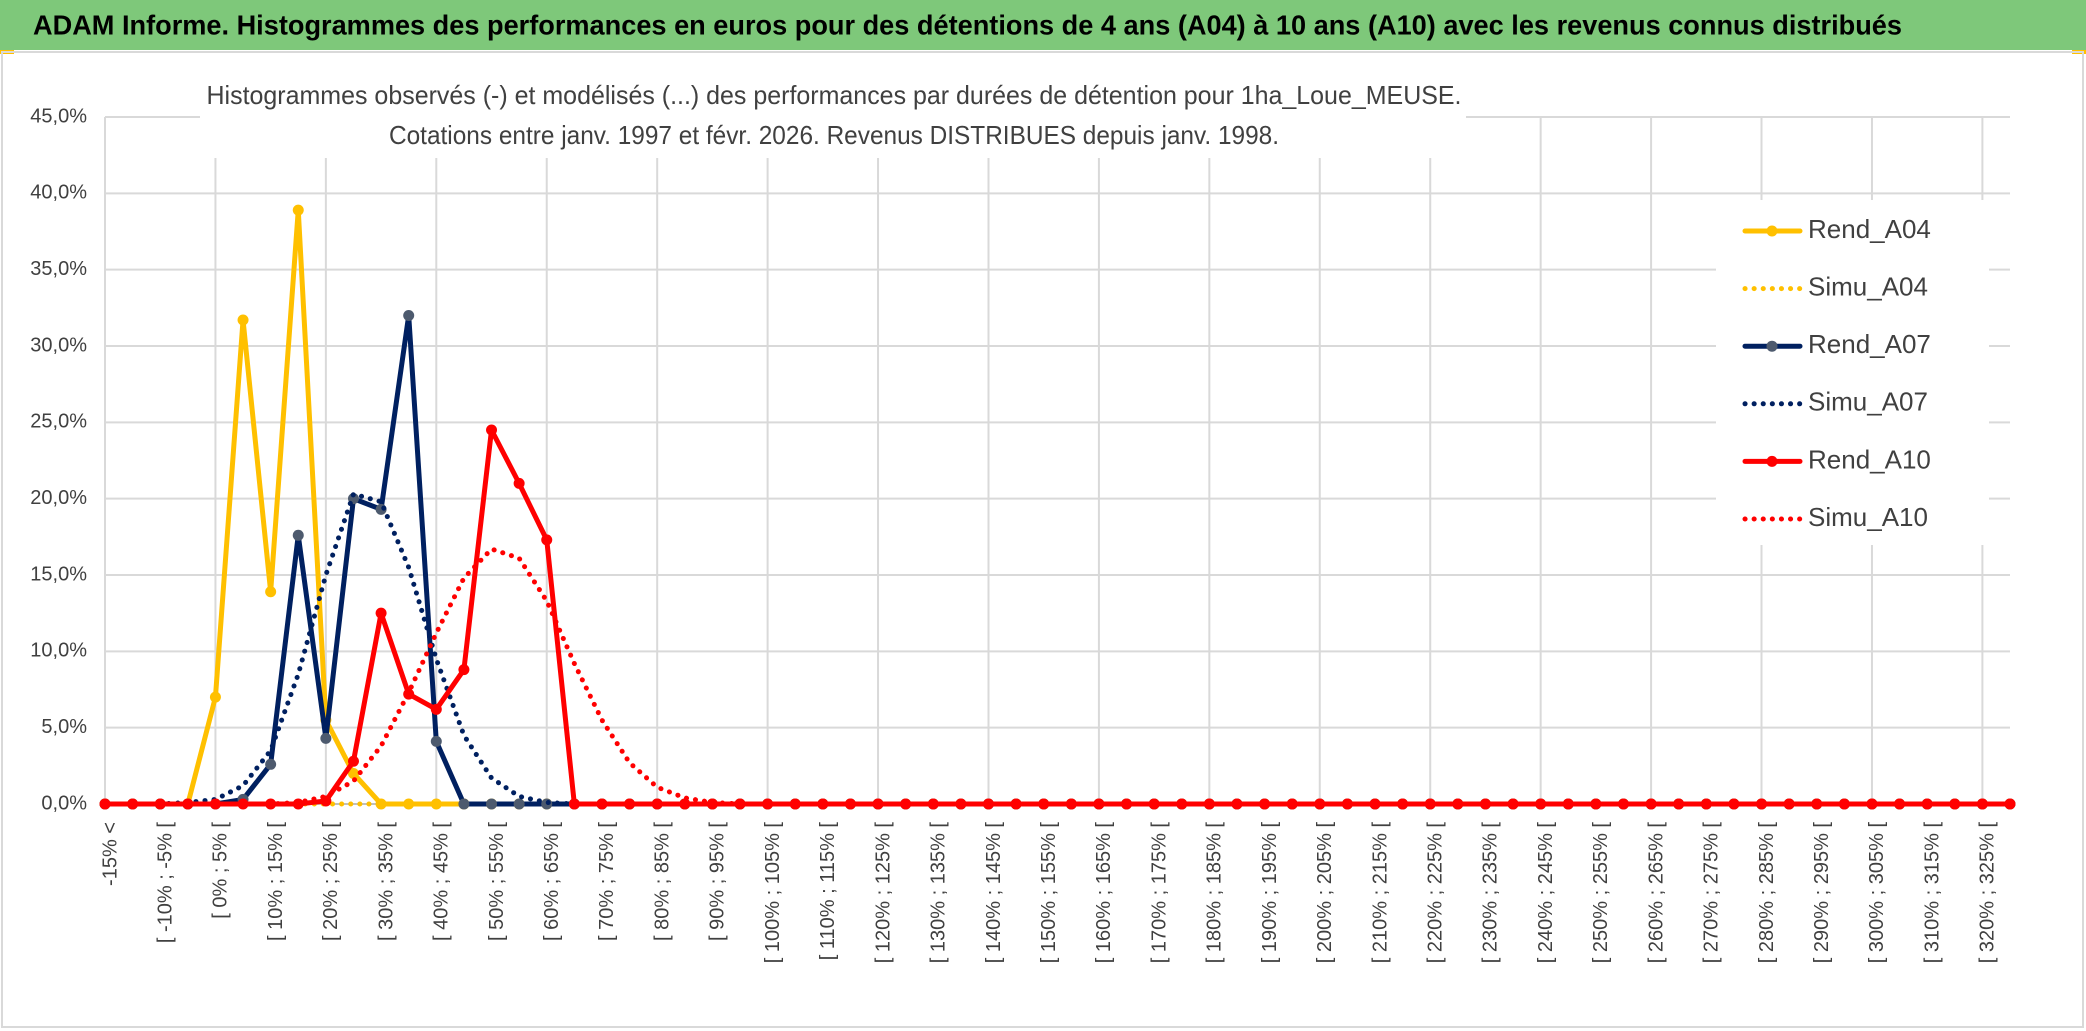 This screenshot has width=2086, height=1031. I want to click on x-tick-label: [ 230% ; 235% [, so click(1491, 893).